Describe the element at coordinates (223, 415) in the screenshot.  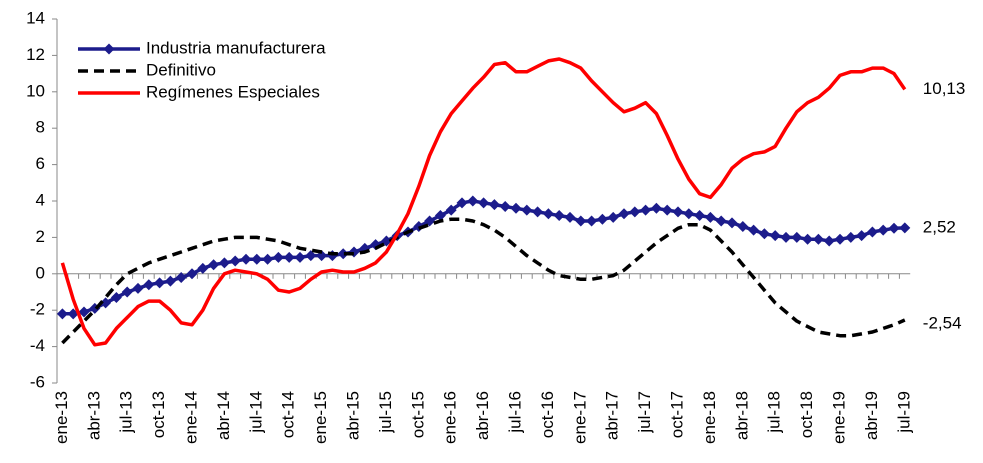
I see `x-tick-label: abr-14` at that location.